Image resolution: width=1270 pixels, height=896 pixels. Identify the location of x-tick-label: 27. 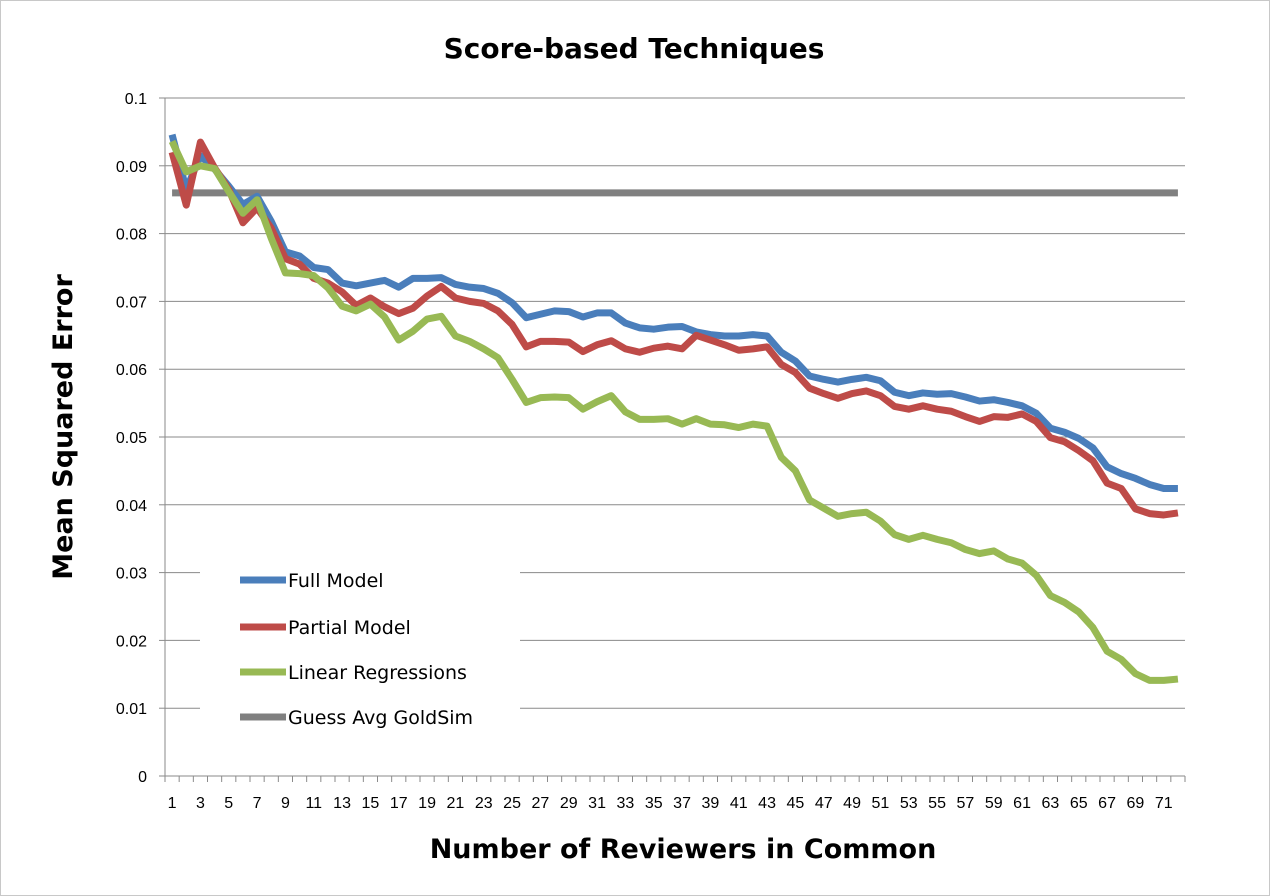
(541, 803).